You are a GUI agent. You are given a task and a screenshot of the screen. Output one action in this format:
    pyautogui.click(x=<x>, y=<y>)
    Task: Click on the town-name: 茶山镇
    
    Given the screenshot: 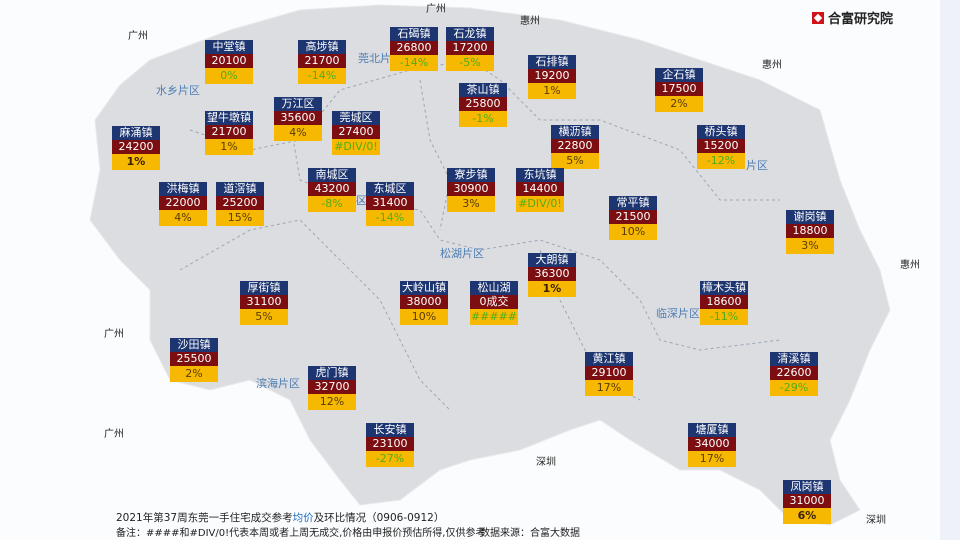 What is the action you would take?
    pyautogui.click(x=483, y=90)
    